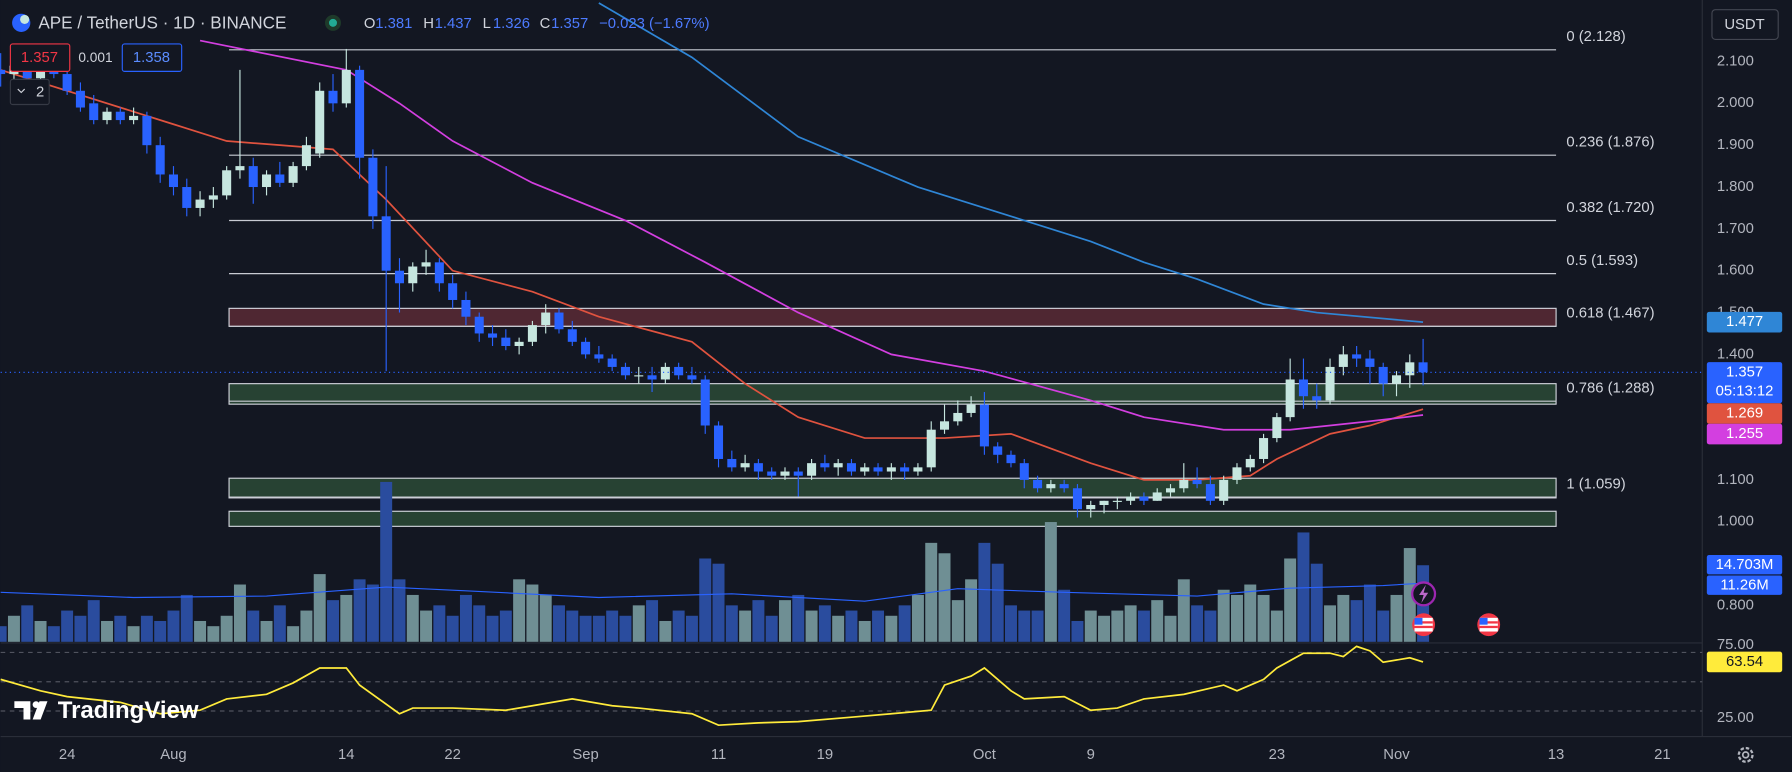  Describe the element at coordinates (1662, 755) in the screenshot. I see `x-tick-label: 21` at that location.